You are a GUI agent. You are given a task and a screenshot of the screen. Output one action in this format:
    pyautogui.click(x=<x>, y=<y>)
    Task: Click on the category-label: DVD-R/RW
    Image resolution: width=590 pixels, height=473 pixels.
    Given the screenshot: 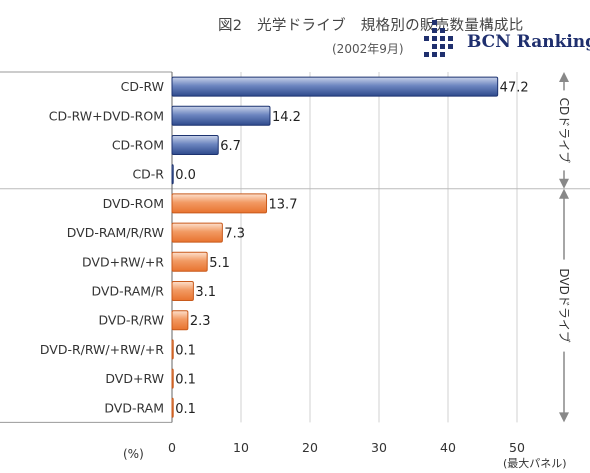 What is the action you would take?
    pyautogui.click(x=131, y=320)
    